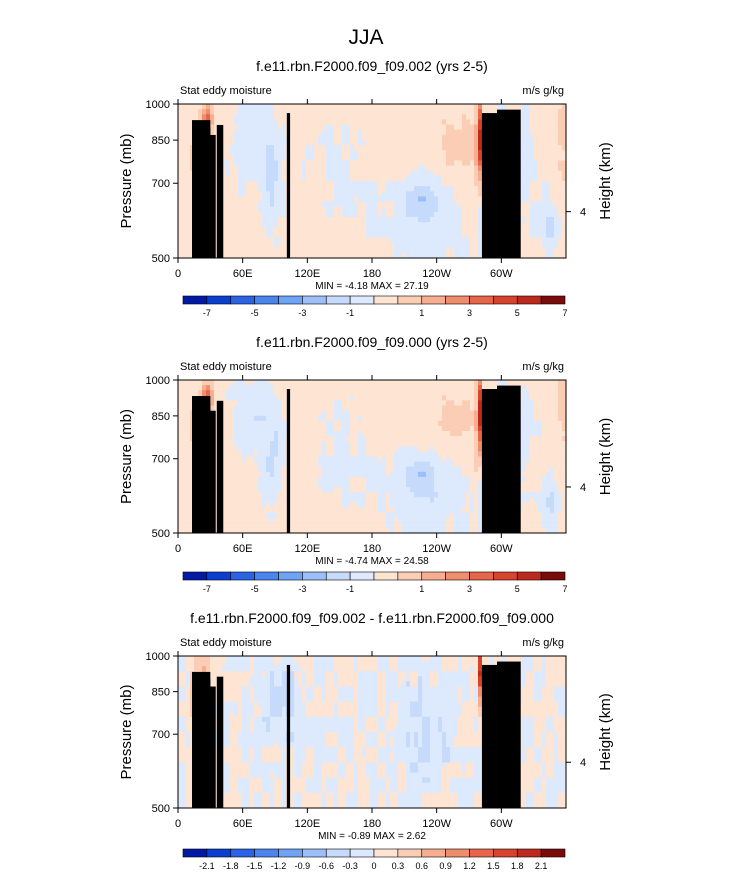  Describe the element at coordinates (365, 37) in the screenshot. I see `page-title: JJA` at that location.